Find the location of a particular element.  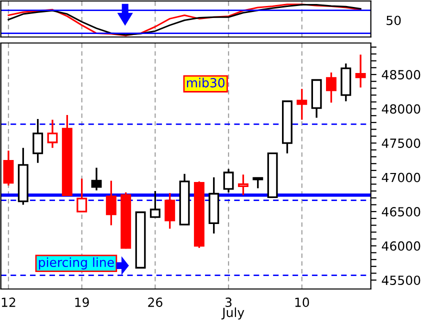

y-tick-label: 46500 is located at coordinates (401, 211).